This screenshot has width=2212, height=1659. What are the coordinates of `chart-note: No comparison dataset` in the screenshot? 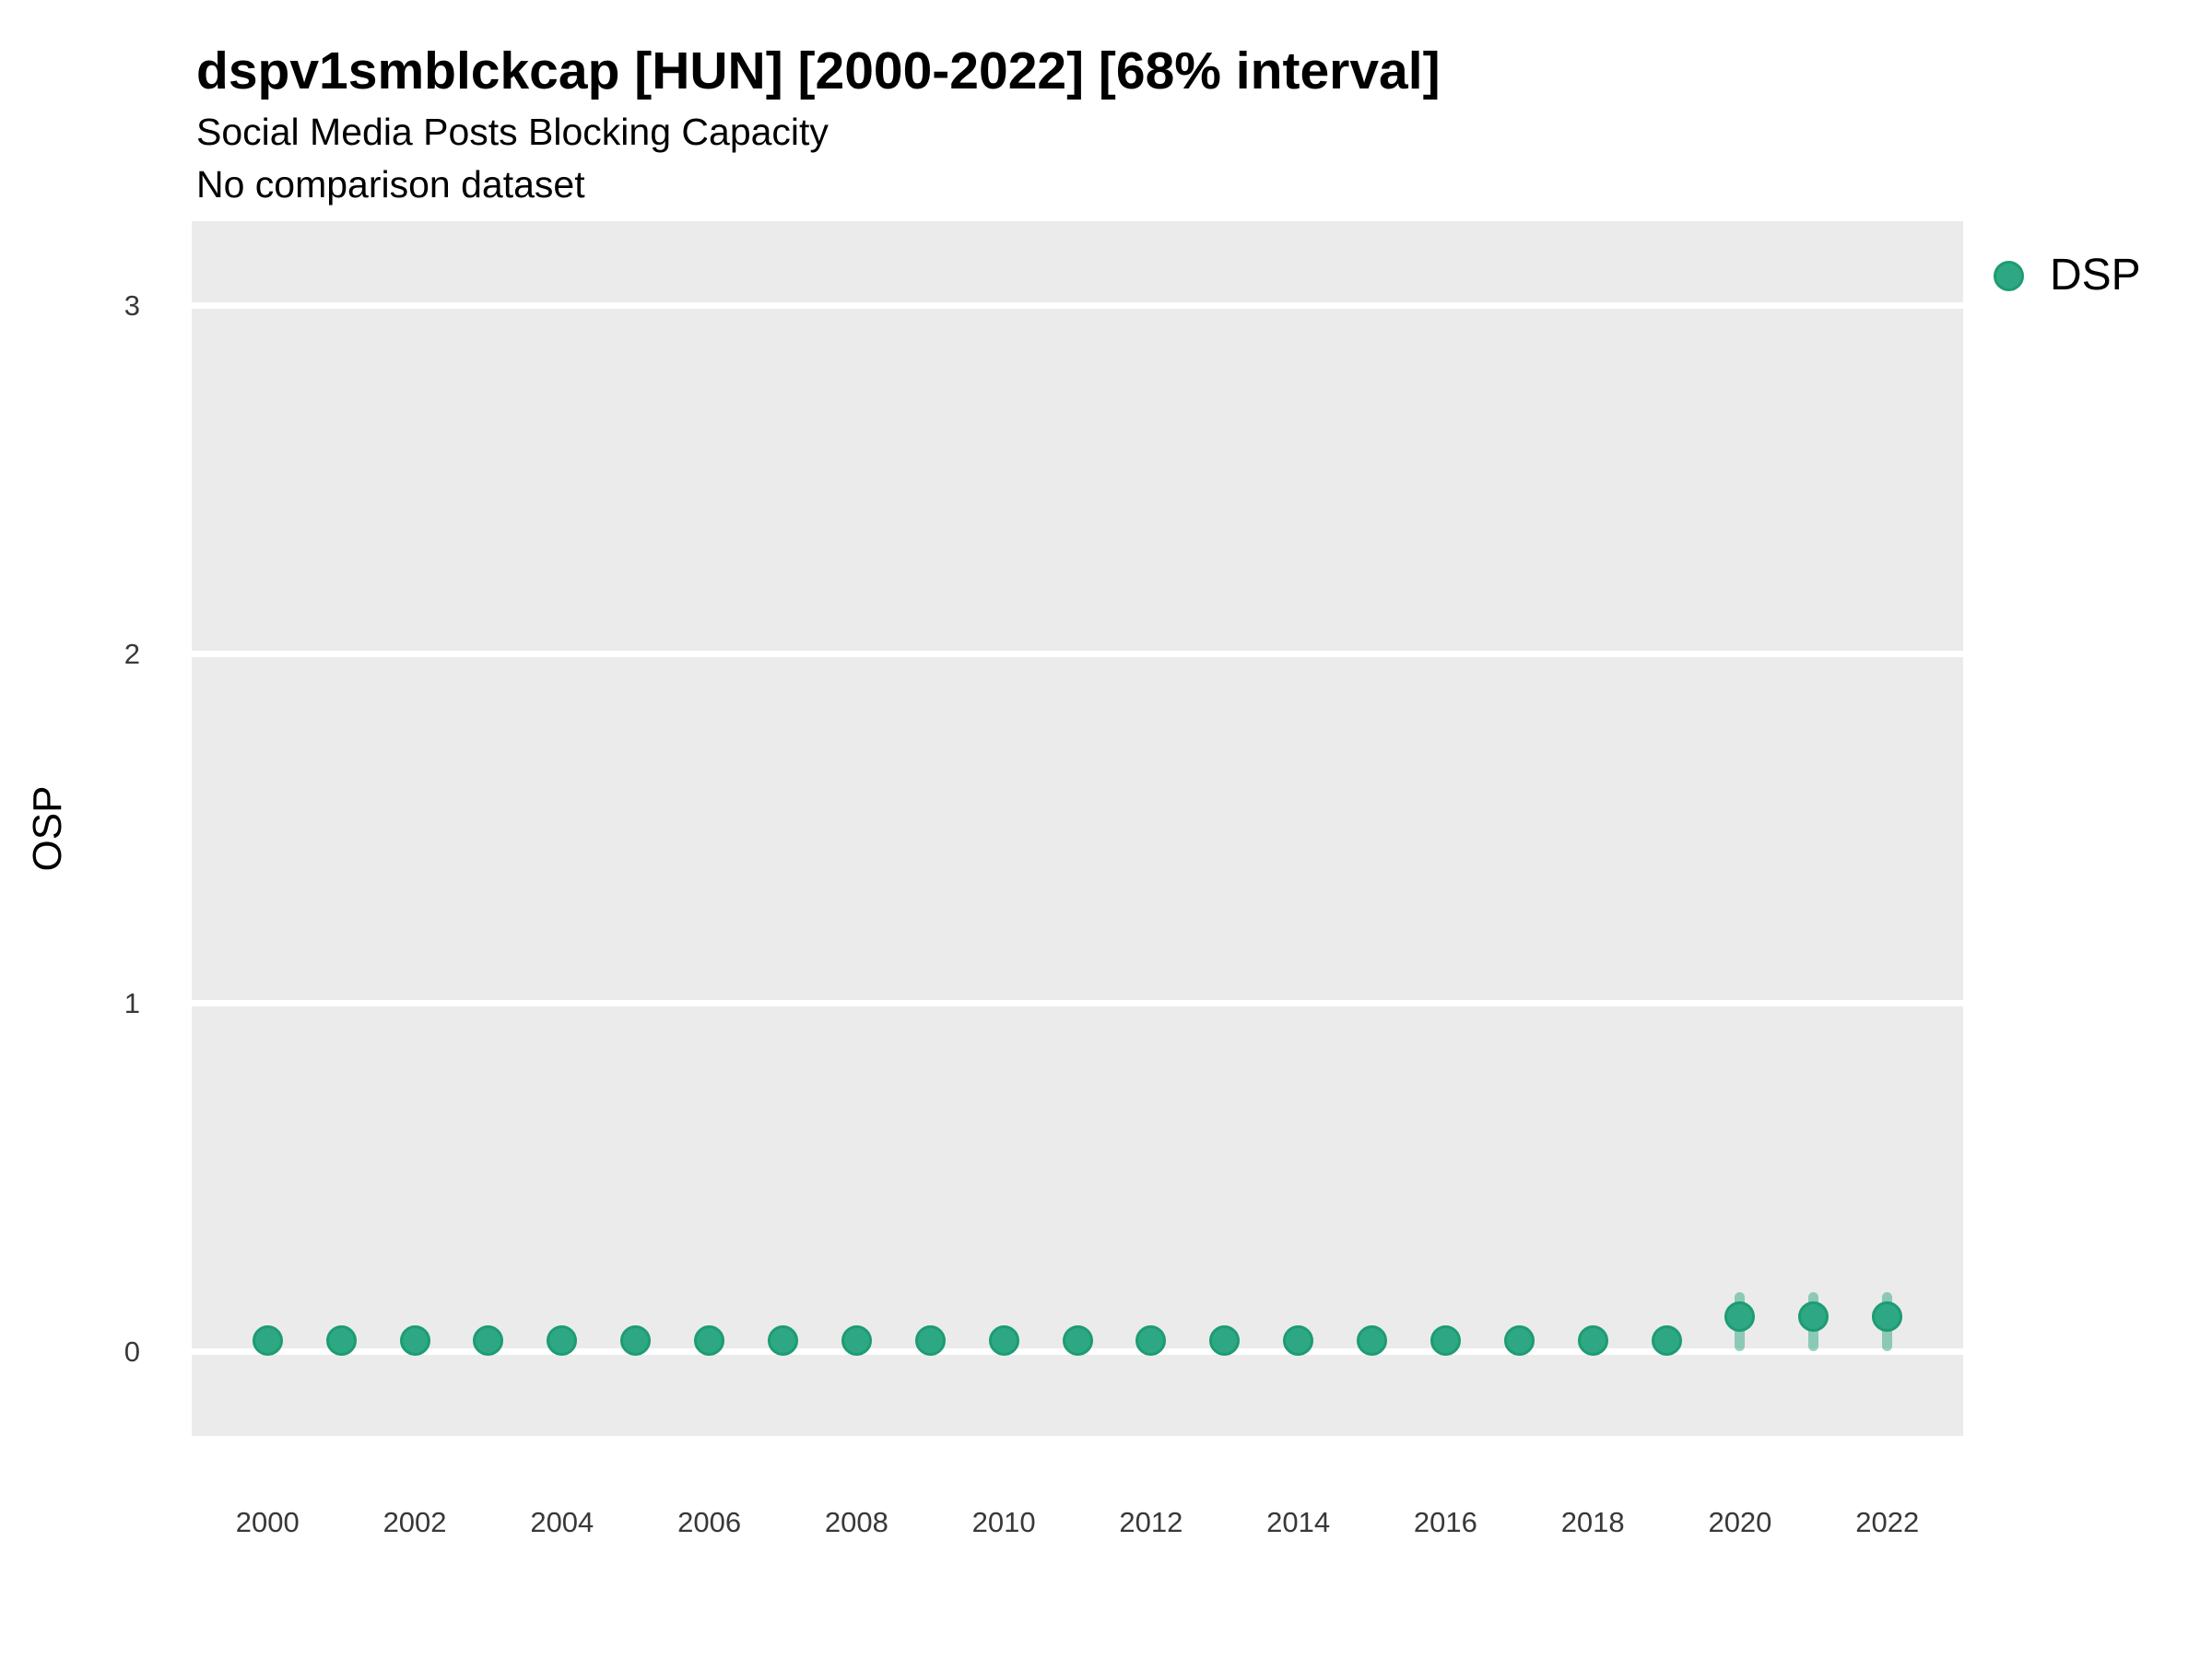 It's located at (390, 184).